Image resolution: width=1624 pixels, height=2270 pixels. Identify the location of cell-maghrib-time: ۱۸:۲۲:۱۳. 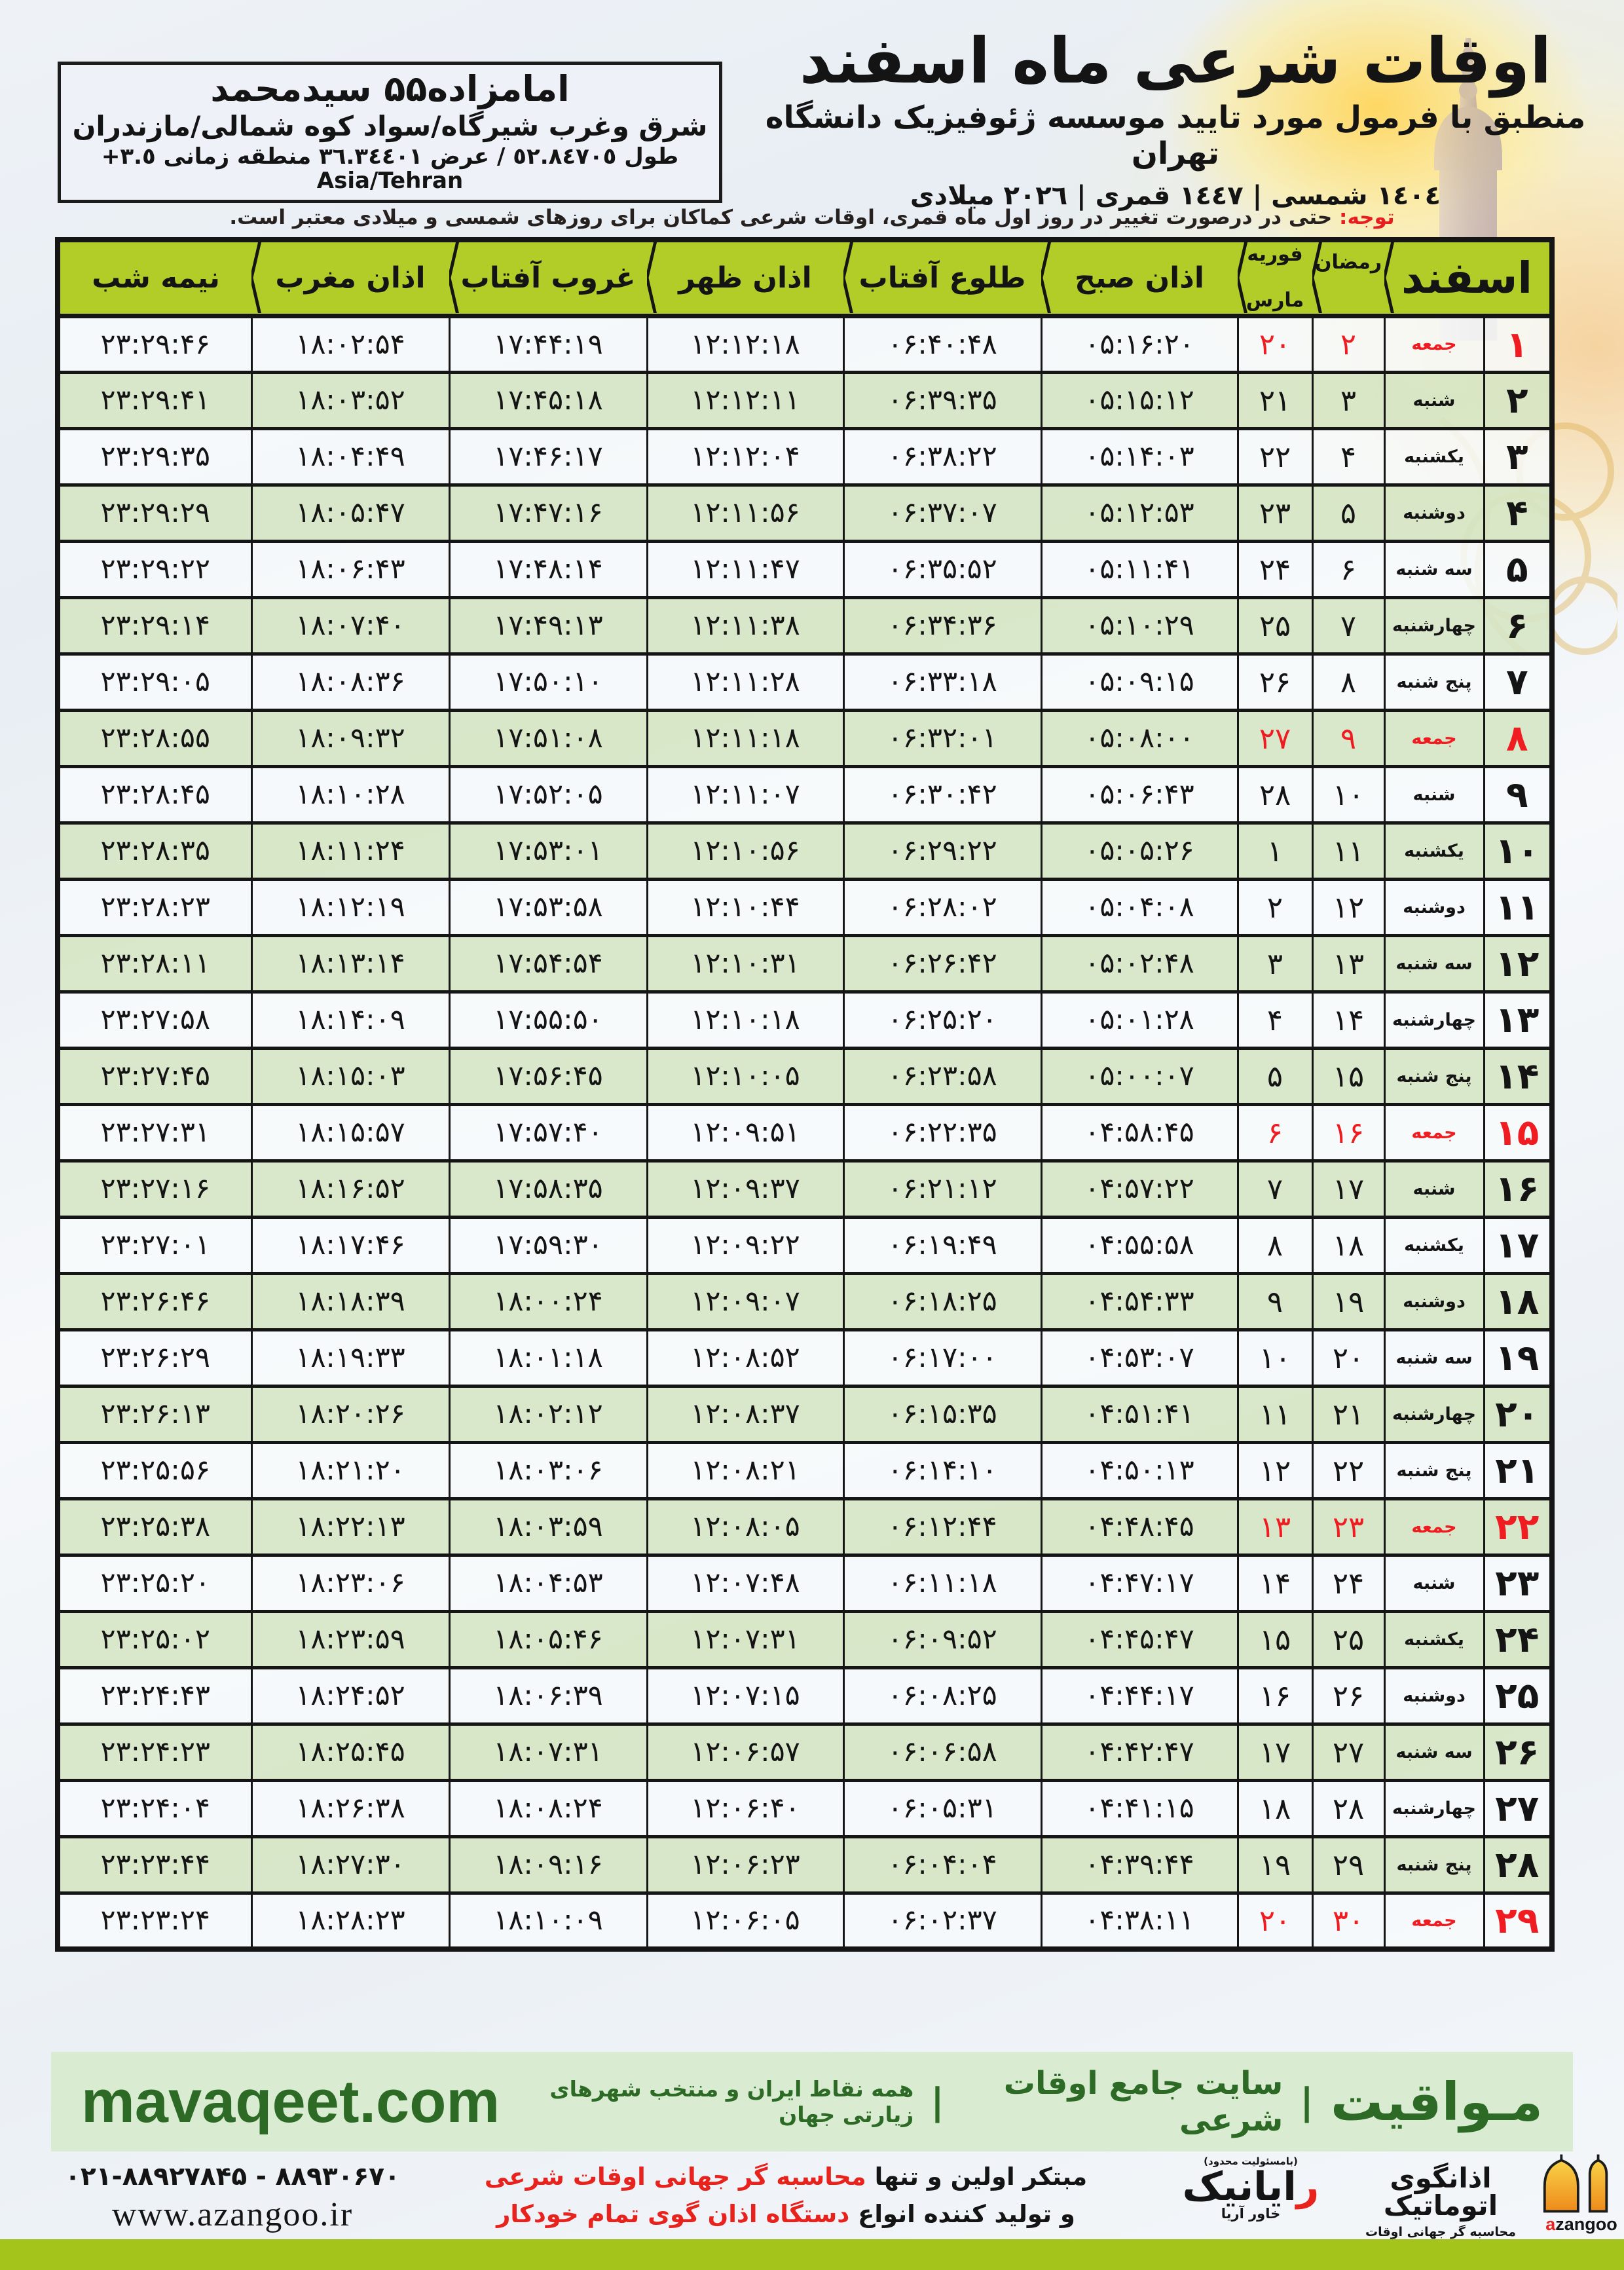
(350, 1527).